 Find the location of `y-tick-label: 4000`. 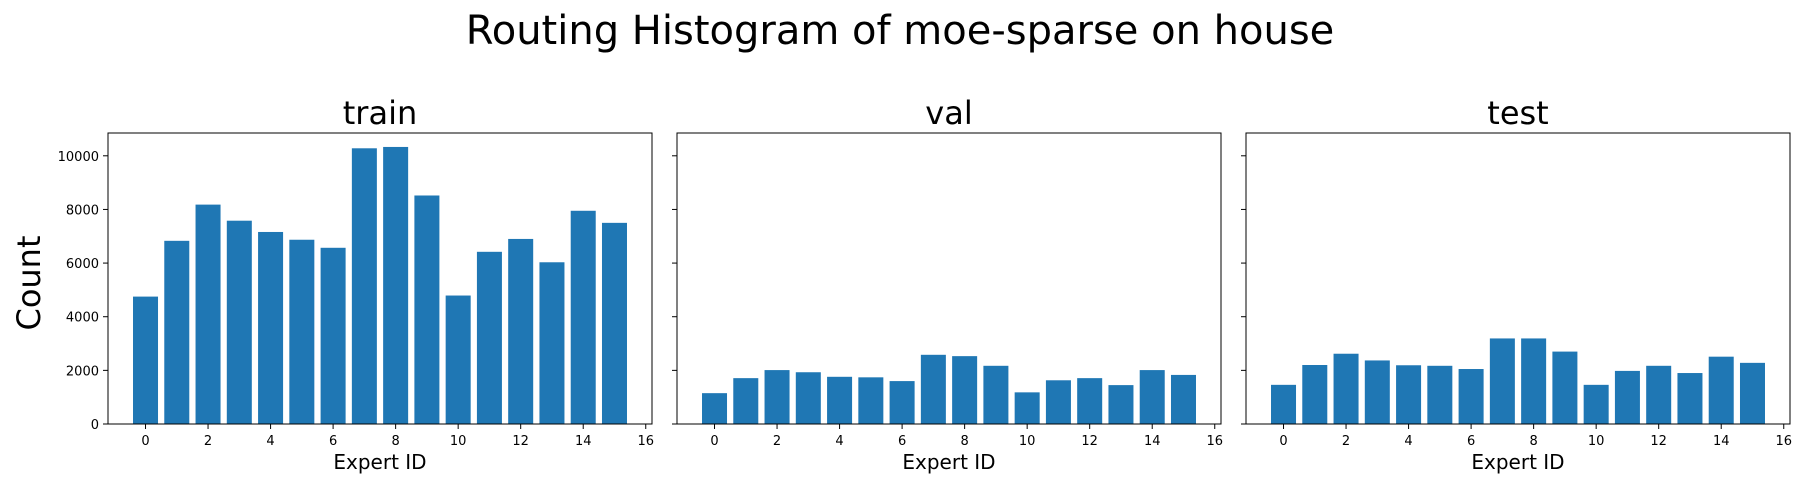

y-tick-label: 4000 is located at coordinates (82, 318).